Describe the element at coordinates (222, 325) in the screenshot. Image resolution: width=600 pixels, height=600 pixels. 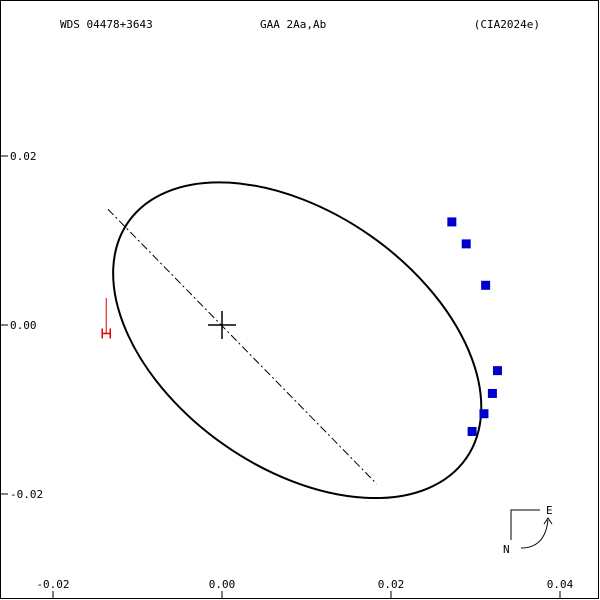
I see `primary-star-marker` at that location.